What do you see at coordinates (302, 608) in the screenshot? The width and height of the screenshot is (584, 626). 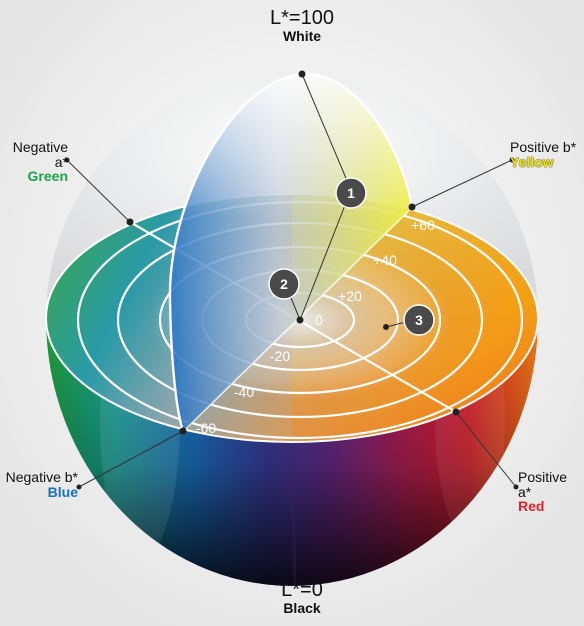 I see `label-black-sub: Black` at bounding box center [302, 608].